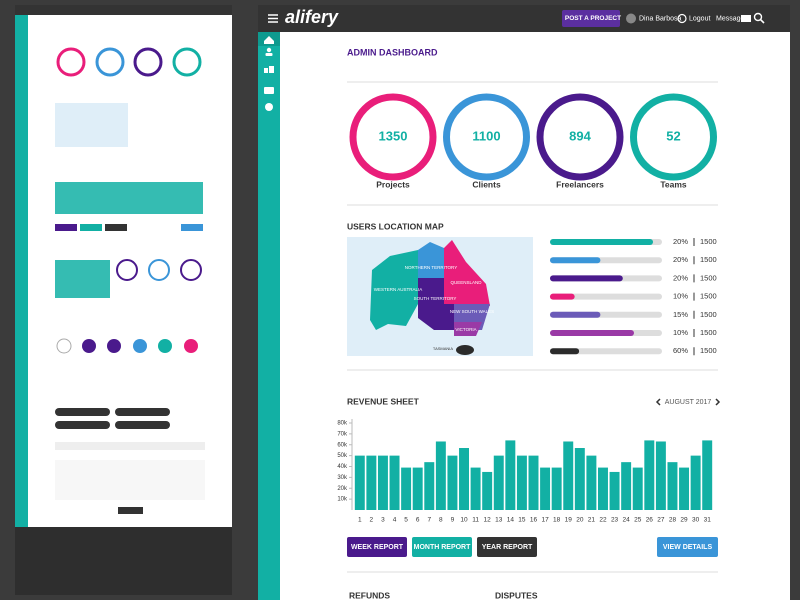  I want to click on section-title: DISPUTES, so click(516, 595).